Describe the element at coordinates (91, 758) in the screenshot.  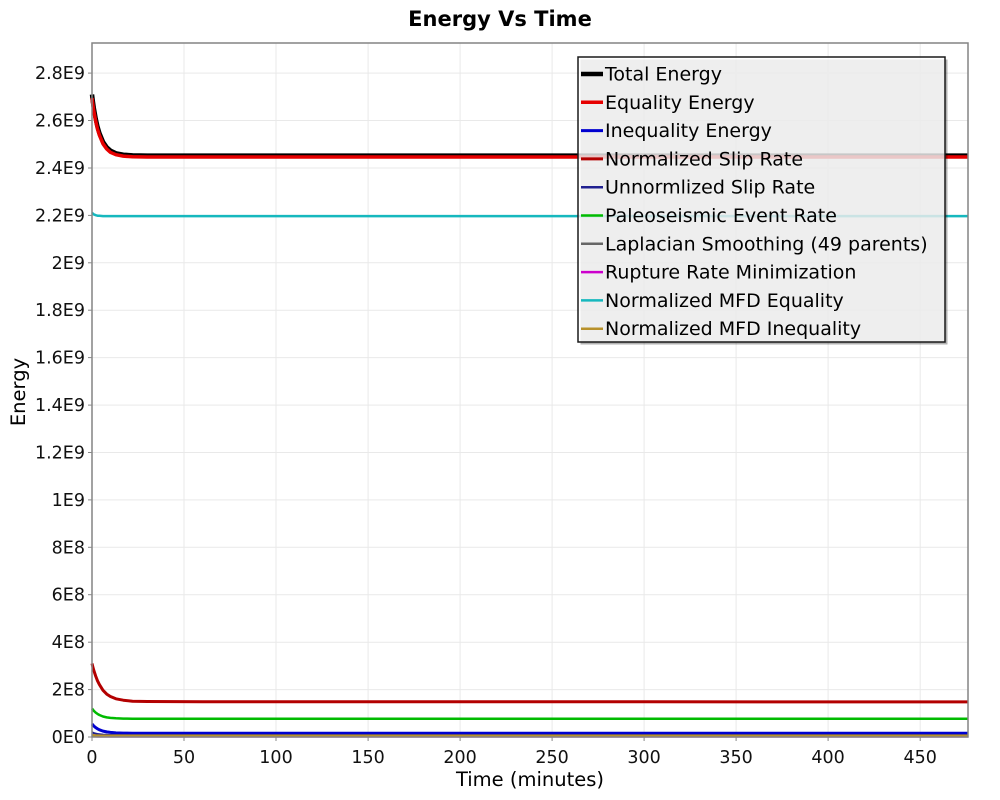
I see `x-tick-label: 0` at that location.